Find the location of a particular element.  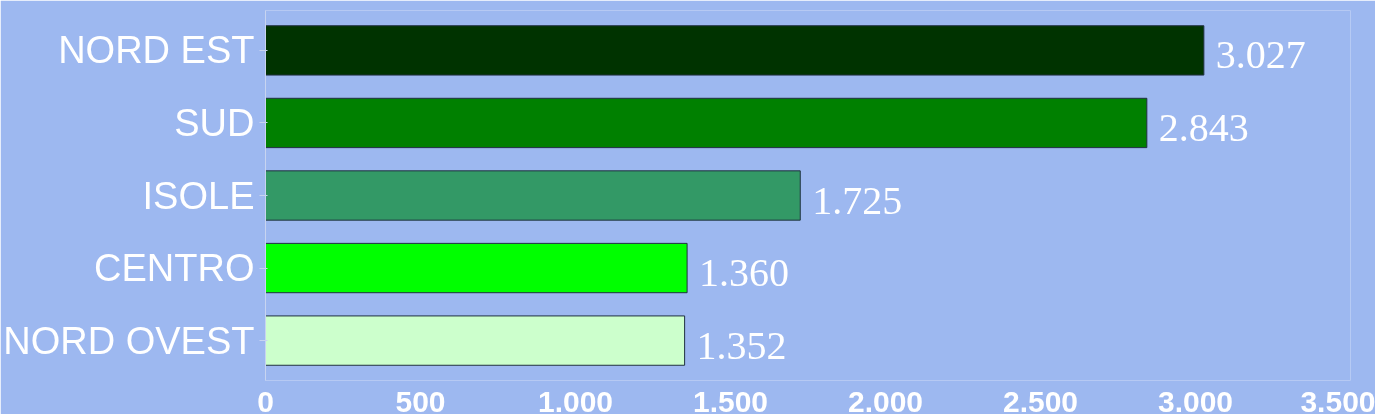

y-tick-label: NORD EST is located at coordinates (156, 50).